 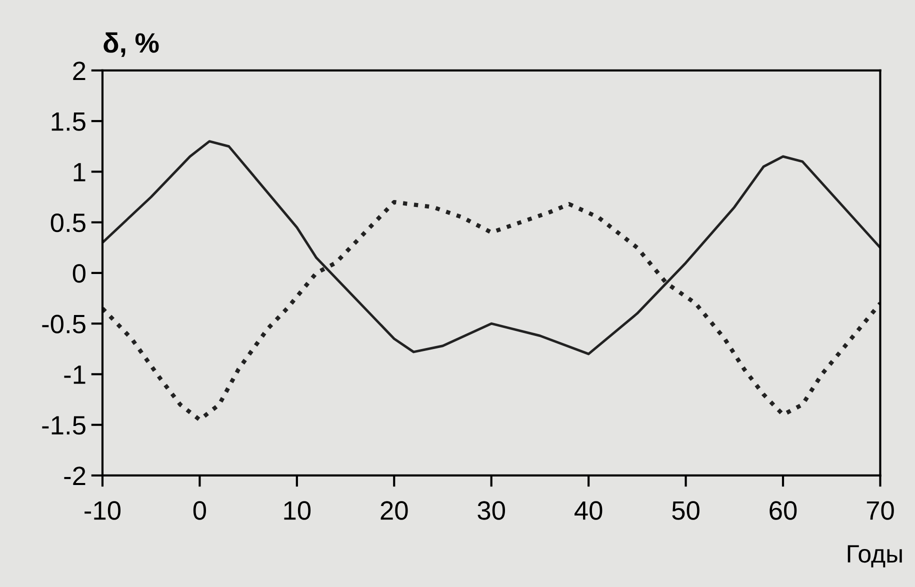 What do you see at coordinates (875, 556) in the screenshot?
I see `x-axis-title: Годы` at bounding box center [875, 556].